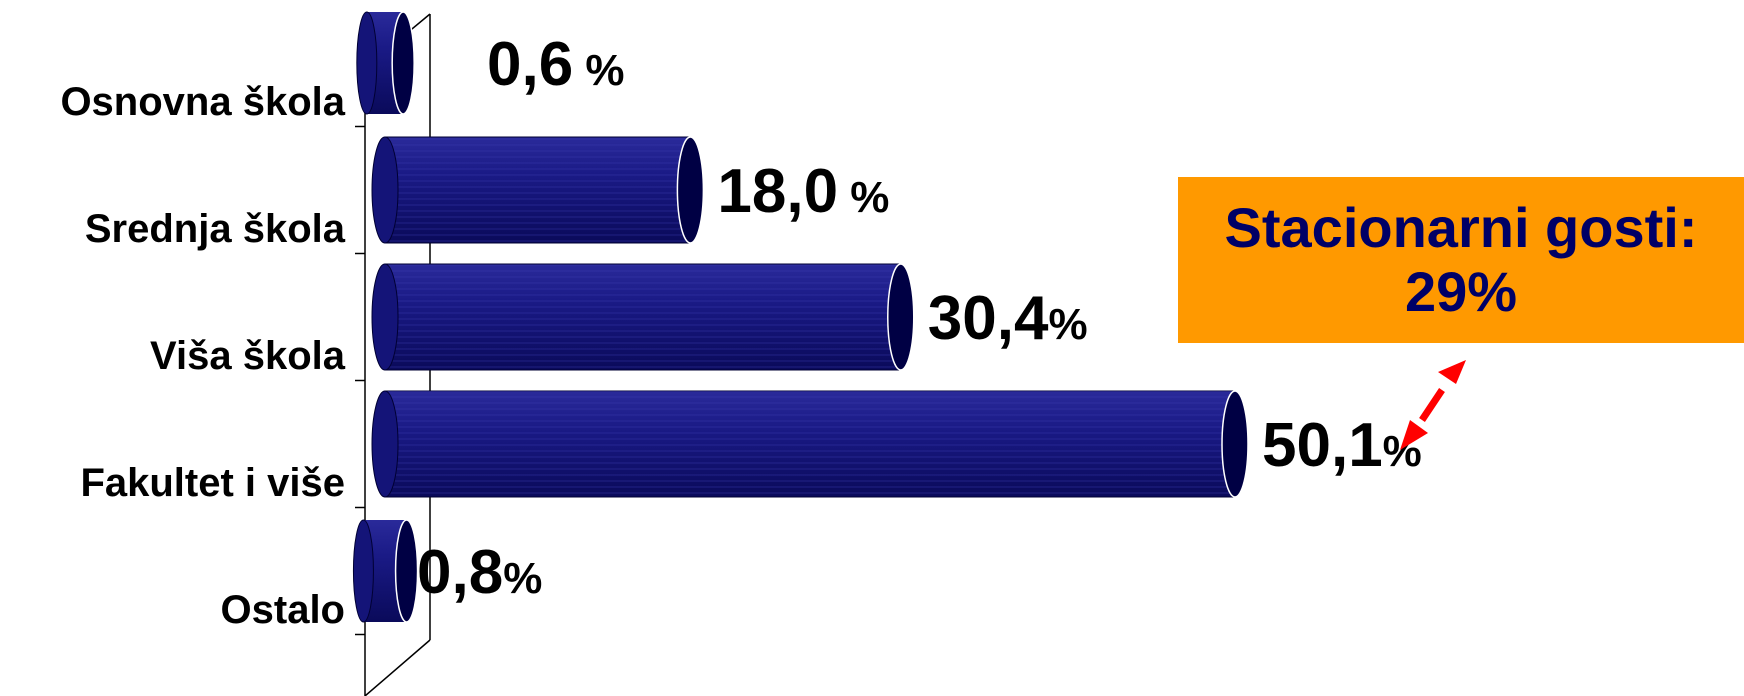  I want to click on callout-line-2: 29%, so click(1461, 291).